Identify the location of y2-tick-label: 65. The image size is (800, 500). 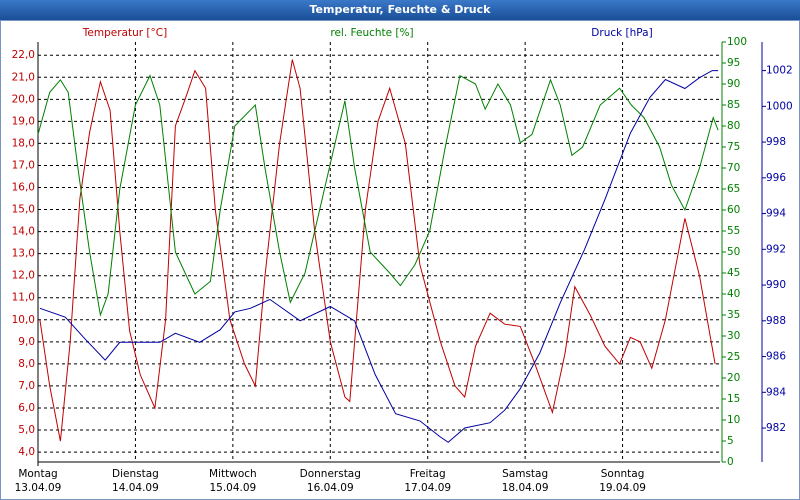
(733, 189).